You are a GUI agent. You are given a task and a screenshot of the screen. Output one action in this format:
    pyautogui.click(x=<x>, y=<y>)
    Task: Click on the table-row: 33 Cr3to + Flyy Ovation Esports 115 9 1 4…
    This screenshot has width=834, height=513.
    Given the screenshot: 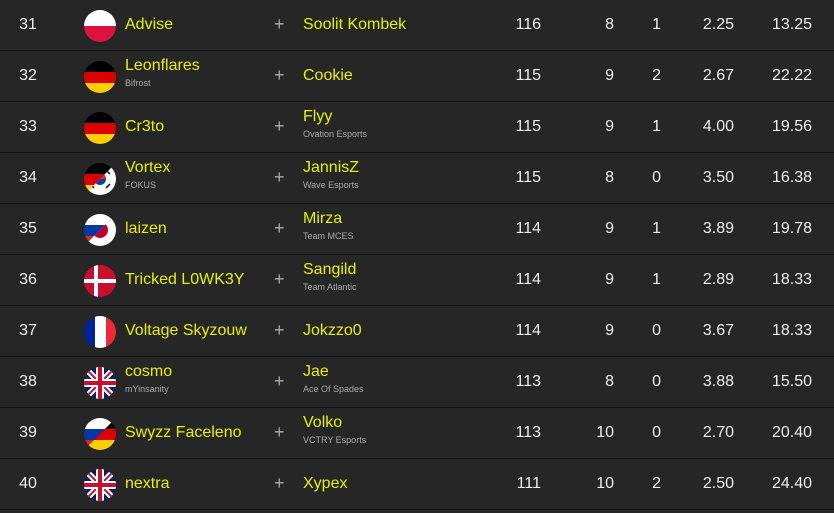 What is the action you would take?
    pyautogui.click(x=417, y=127)
    